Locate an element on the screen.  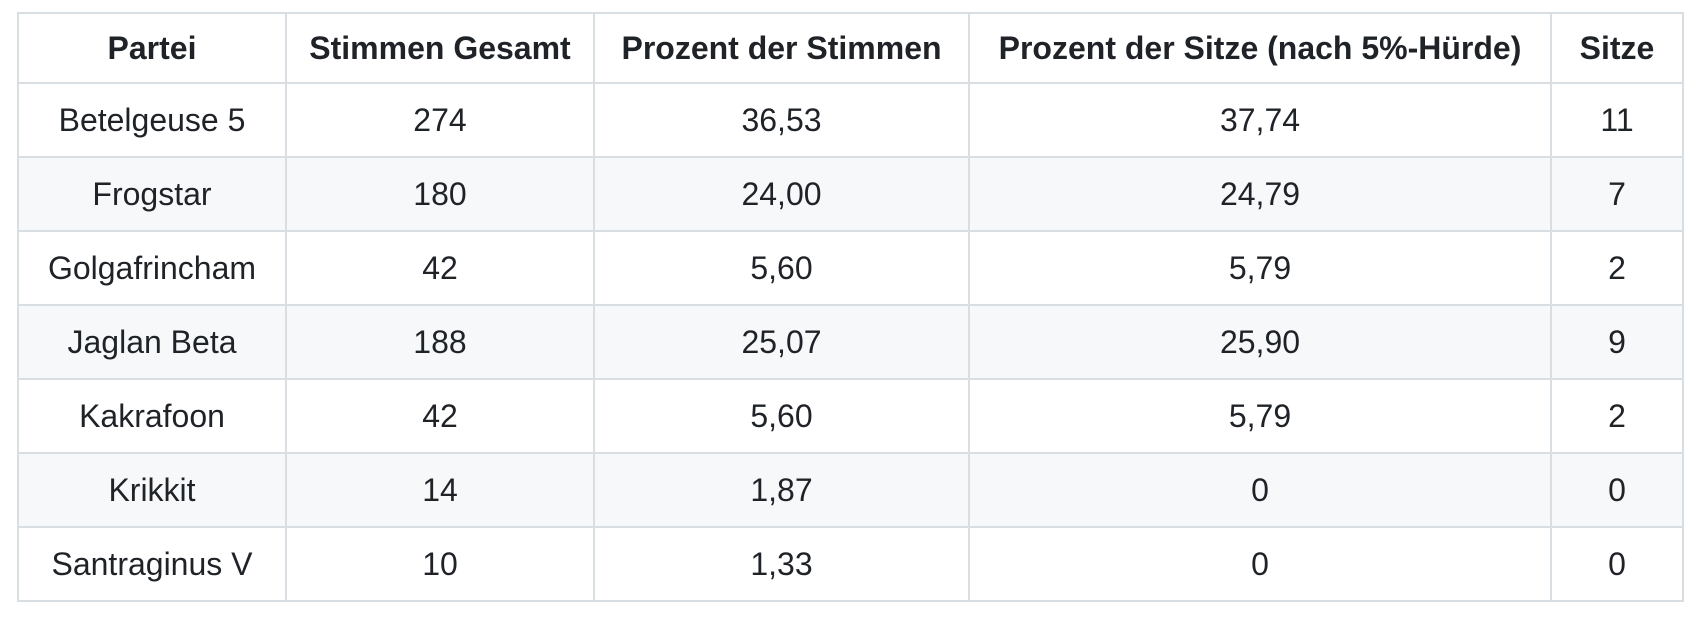
cell-stimmen-gesamt: 188 is located at coordinates (440, 342).